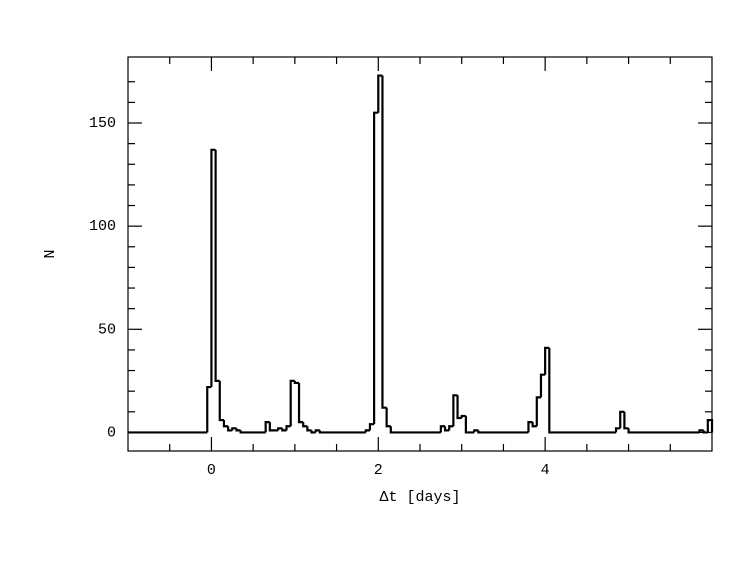 Image resolution: width=742 pixels, height=573 pixels. Describe the element at coordinates (107, 329) in the screenshot. I see `y-tick-label: 50` at that location.